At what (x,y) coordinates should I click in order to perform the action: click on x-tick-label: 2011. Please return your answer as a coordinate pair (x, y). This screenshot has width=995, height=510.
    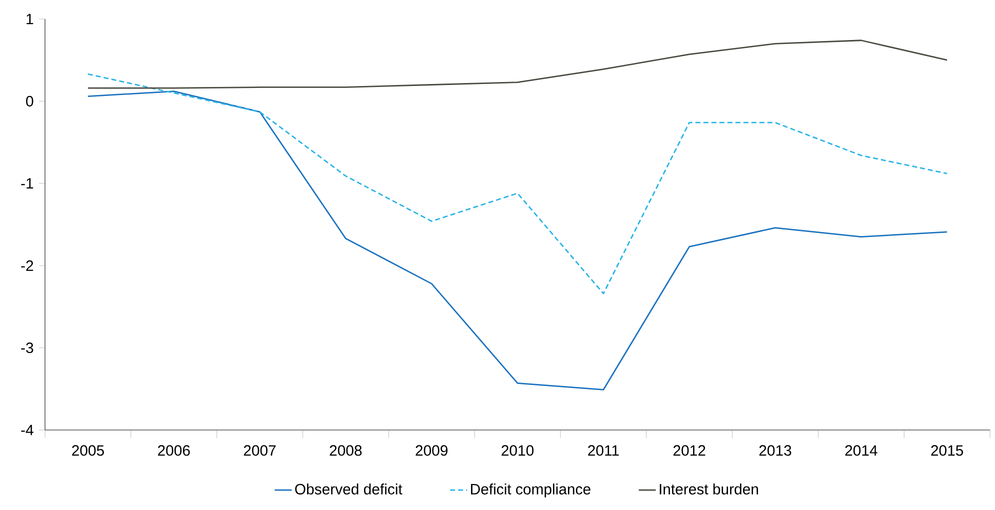
    Looking at the image, I should click on (603, 450).